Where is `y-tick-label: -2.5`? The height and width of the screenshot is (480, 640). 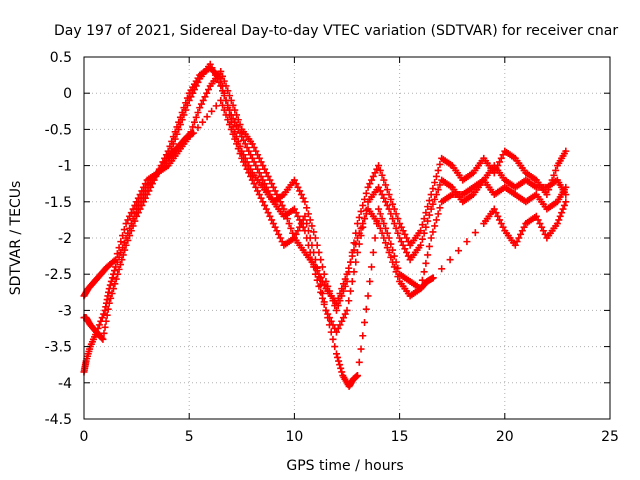 y-tick-label: -2.5 is located at coordinates (58, 275).